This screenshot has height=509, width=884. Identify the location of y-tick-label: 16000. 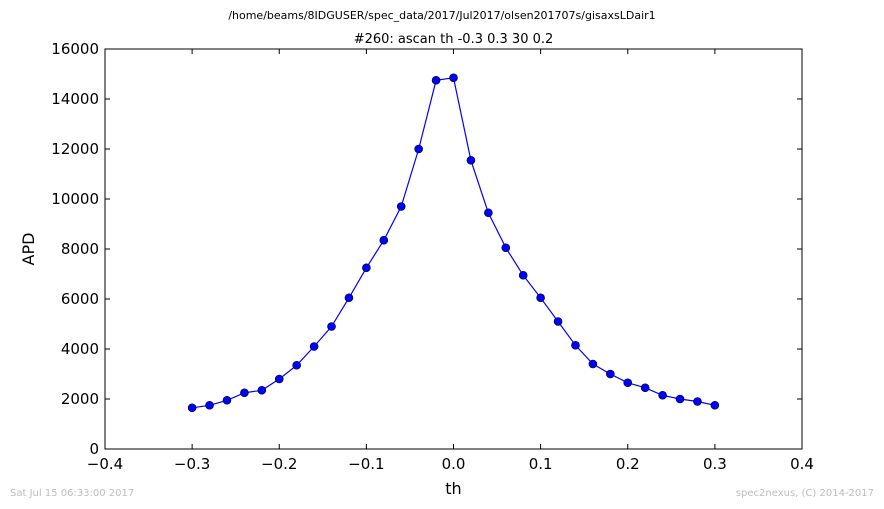
(75, 49).